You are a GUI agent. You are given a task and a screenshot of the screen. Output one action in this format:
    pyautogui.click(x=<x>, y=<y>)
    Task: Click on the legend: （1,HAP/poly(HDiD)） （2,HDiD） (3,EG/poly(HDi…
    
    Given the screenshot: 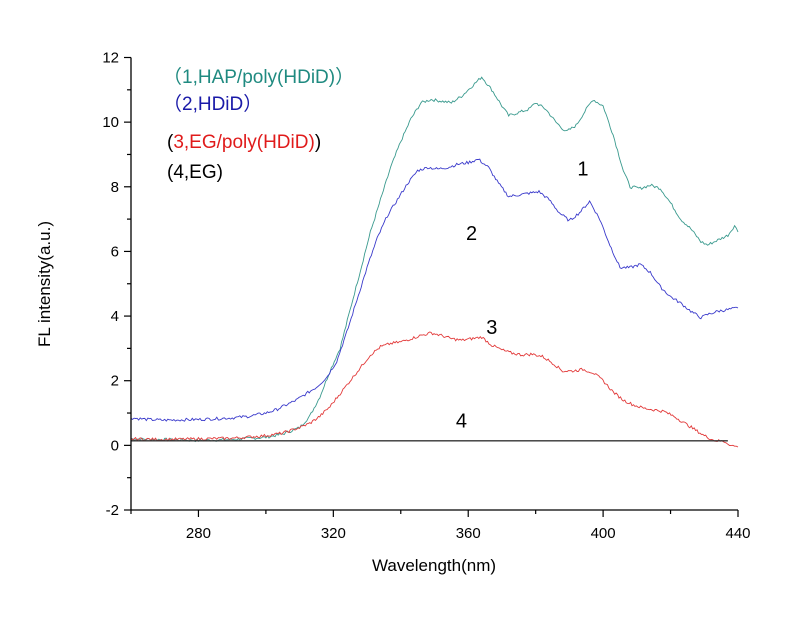 What is the action you would take?
    pyautogui.click(x=258, y=124)
    